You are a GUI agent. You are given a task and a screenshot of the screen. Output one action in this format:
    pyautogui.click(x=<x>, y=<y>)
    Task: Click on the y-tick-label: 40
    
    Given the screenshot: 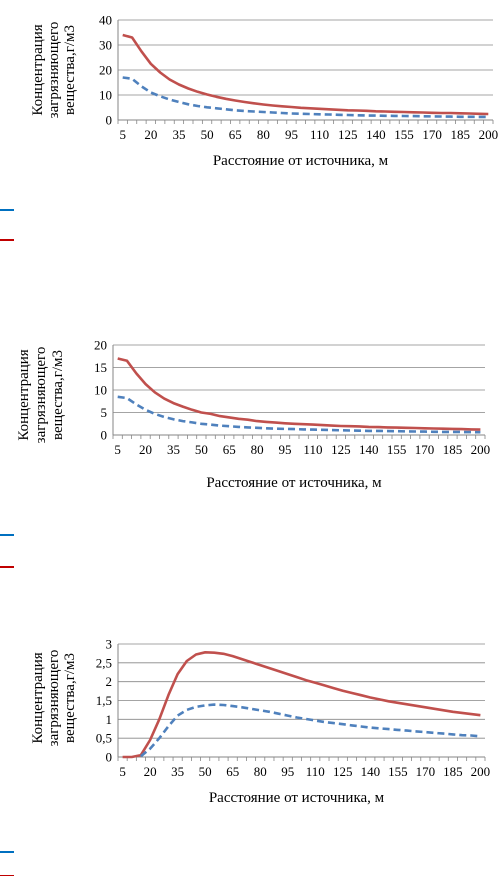 What is the action you would take?
    pyautogui.click(x=105, y=20)
    